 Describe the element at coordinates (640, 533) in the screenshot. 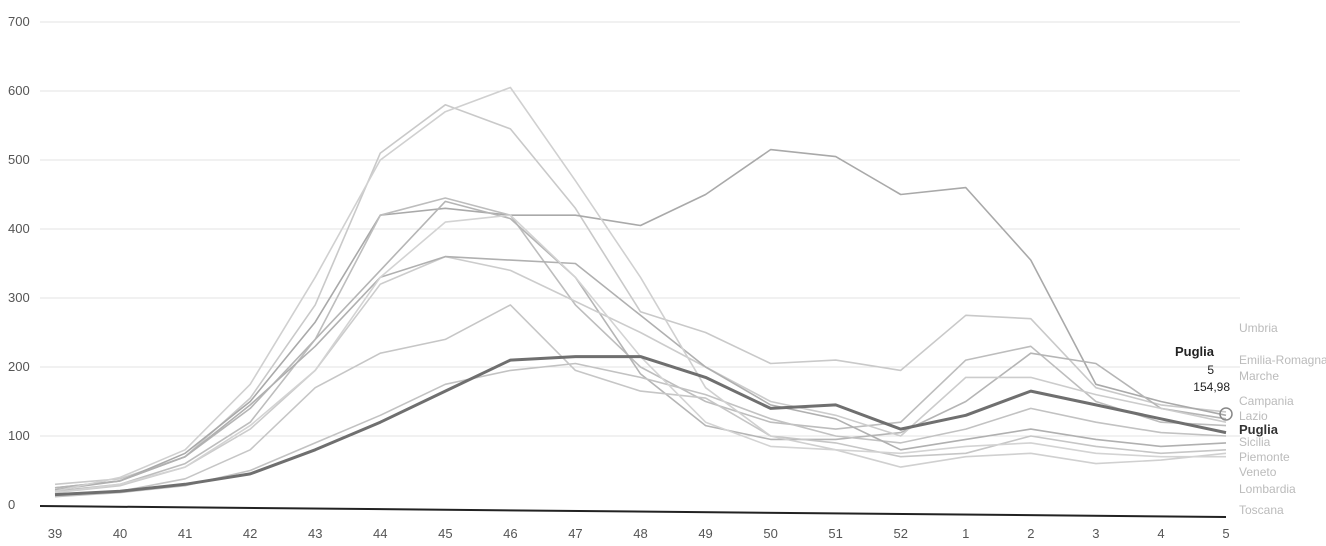

I see `x-tick-label: 48` at that location.